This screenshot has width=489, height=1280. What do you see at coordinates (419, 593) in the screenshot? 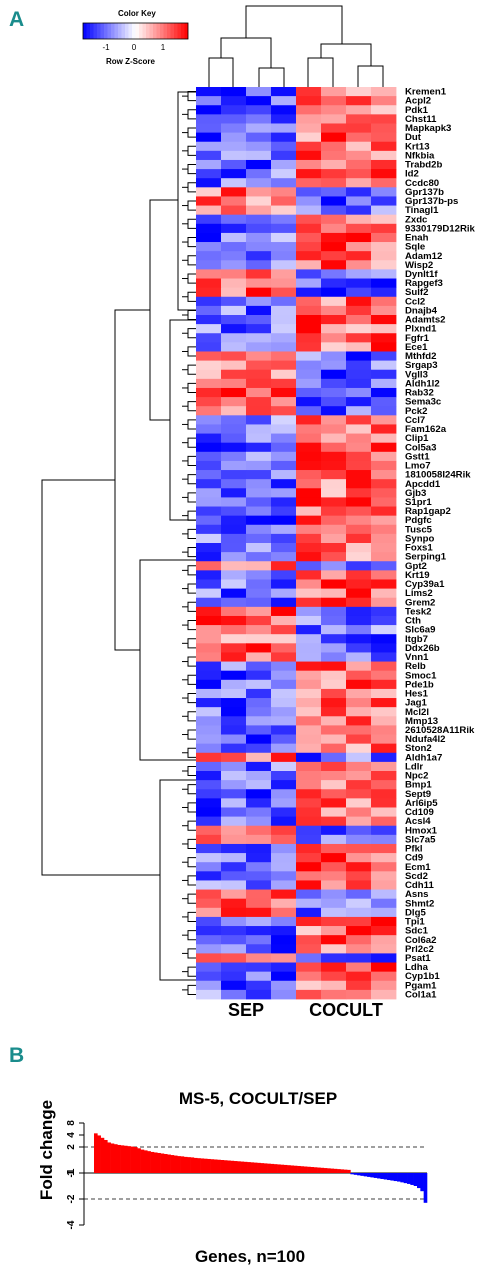
I see `gene-label: Lims2` at bounding box center [419, 593].